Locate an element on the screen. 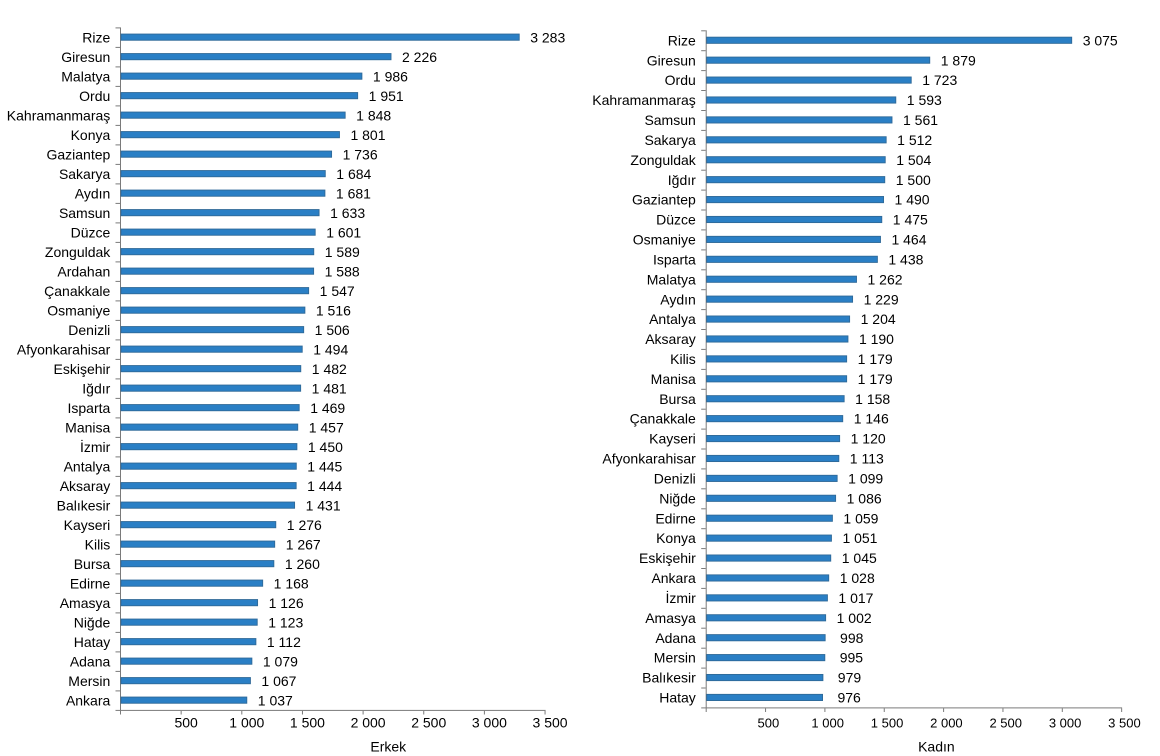 The width and height of the screenshot is (1160, 756). svg-text: Ankara is located at coordinates (673, 578).